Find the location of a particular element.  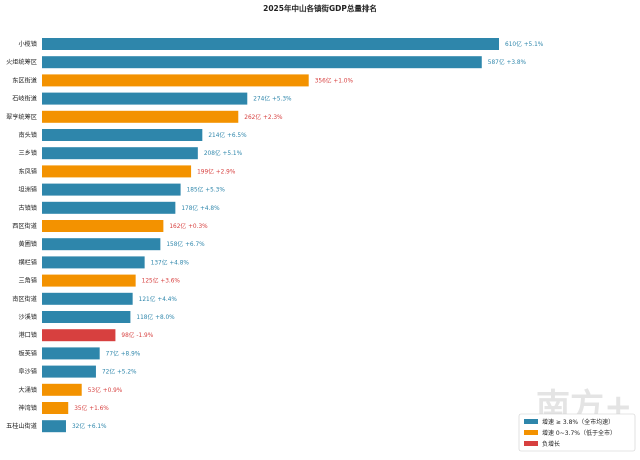

value-label: 178亿 +4.8% is located at coordinates (200, 208).